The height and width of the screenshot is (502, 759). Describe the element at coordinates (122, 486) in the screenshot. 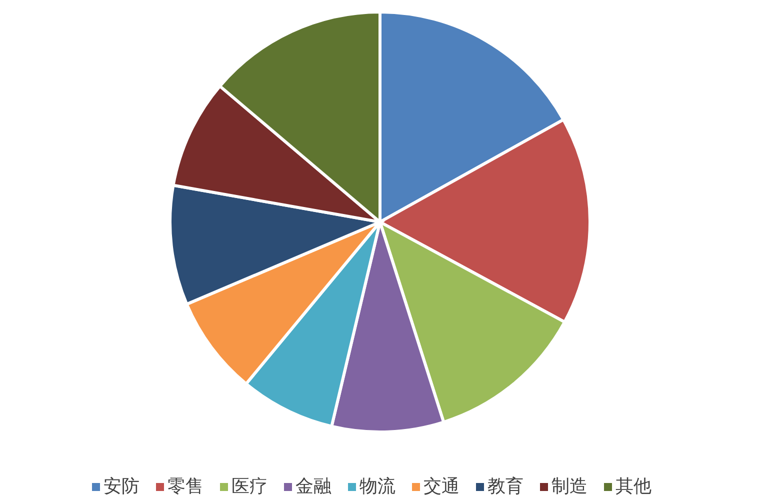

I see `legend-label: 安防` at that location.